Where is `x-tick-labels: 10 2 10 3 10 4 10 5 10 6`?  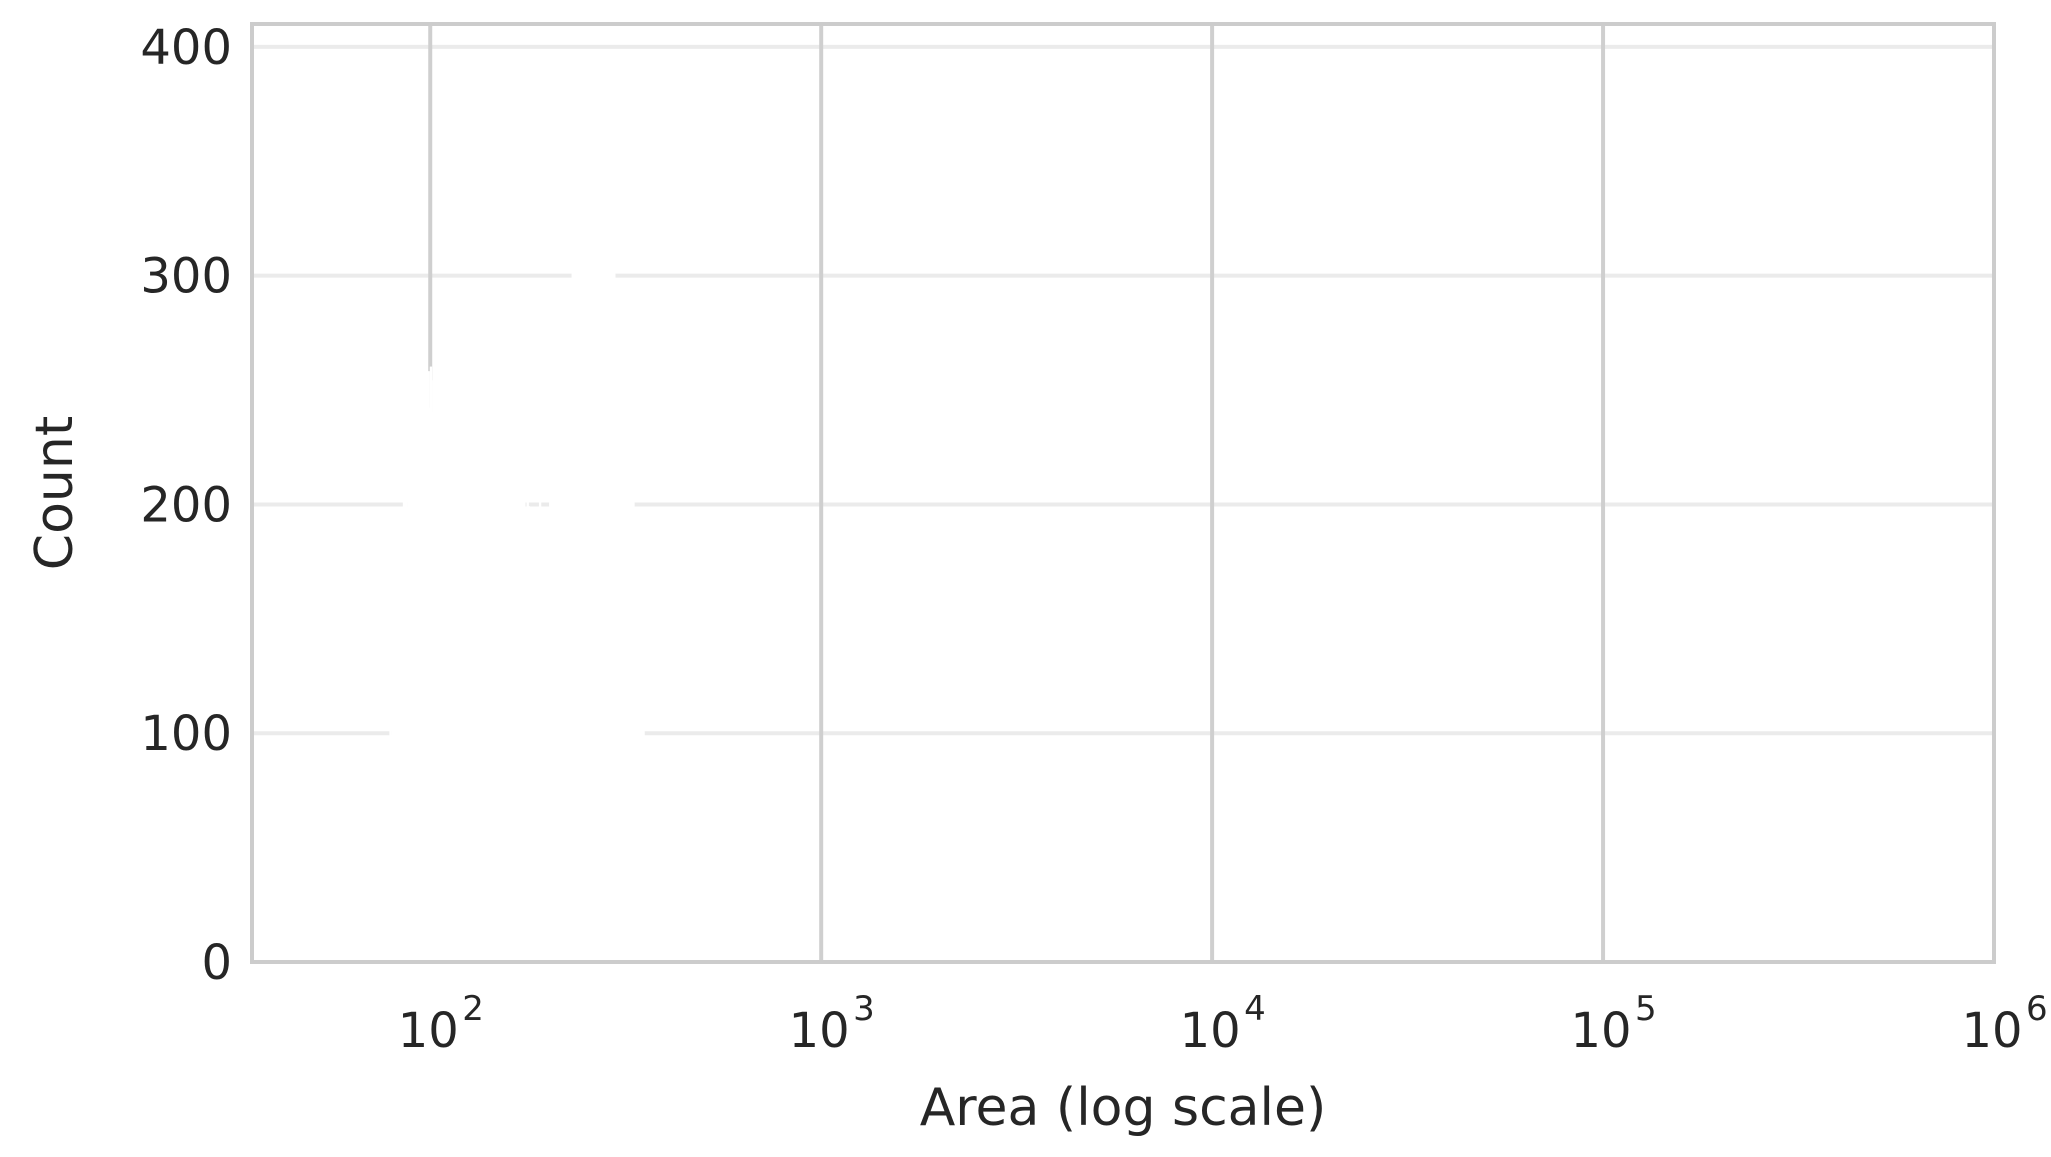
x-tick-labels: 10 2 10 3 10 4 10 5 10 6 is located at coordinates (1223, 1024).